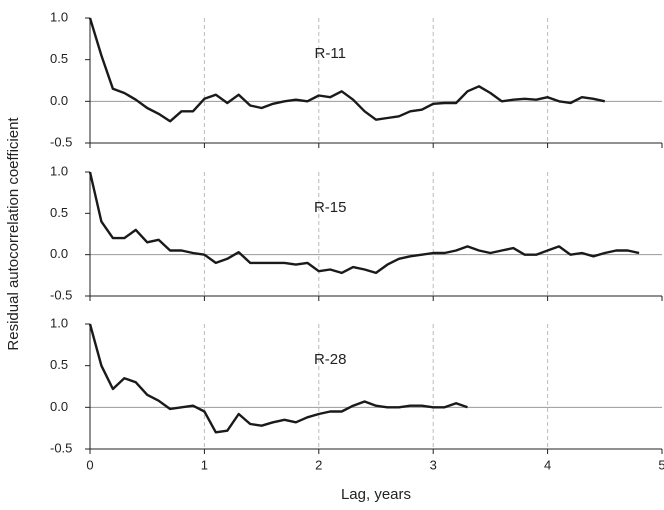  I want to click on x-tick-label: 1, so click(204, 464).